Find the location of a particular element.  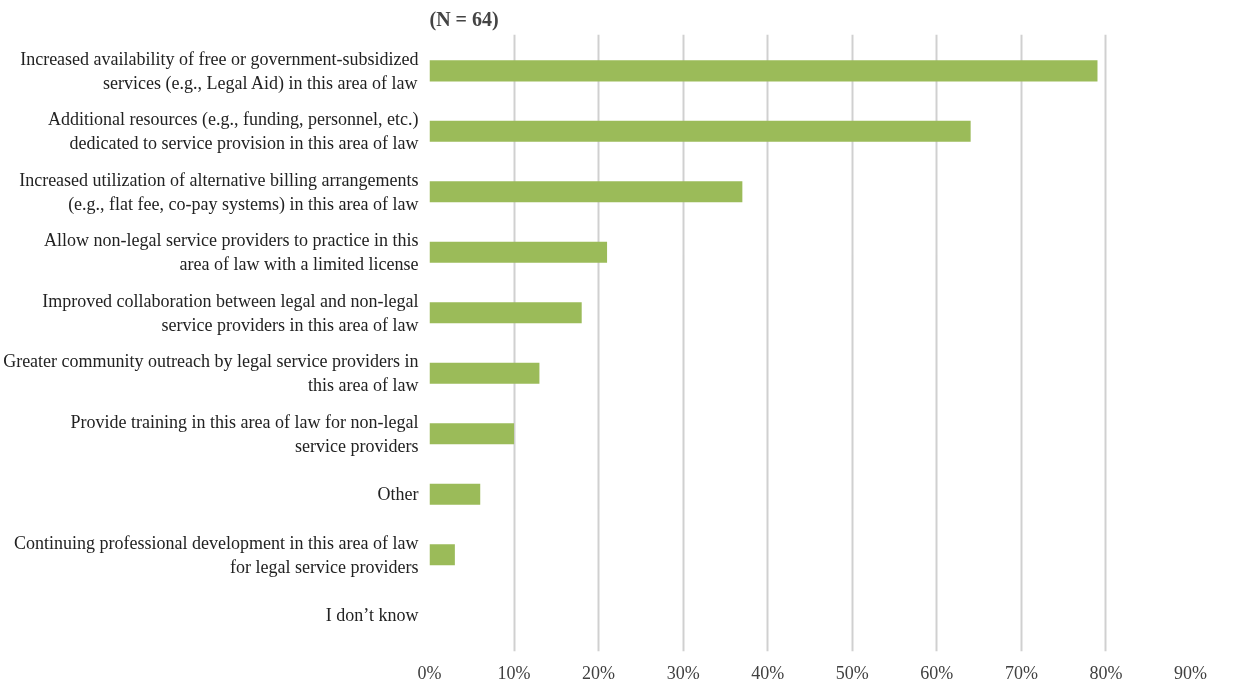

x-tick-label: 50% is located at coordinates (852, 672).